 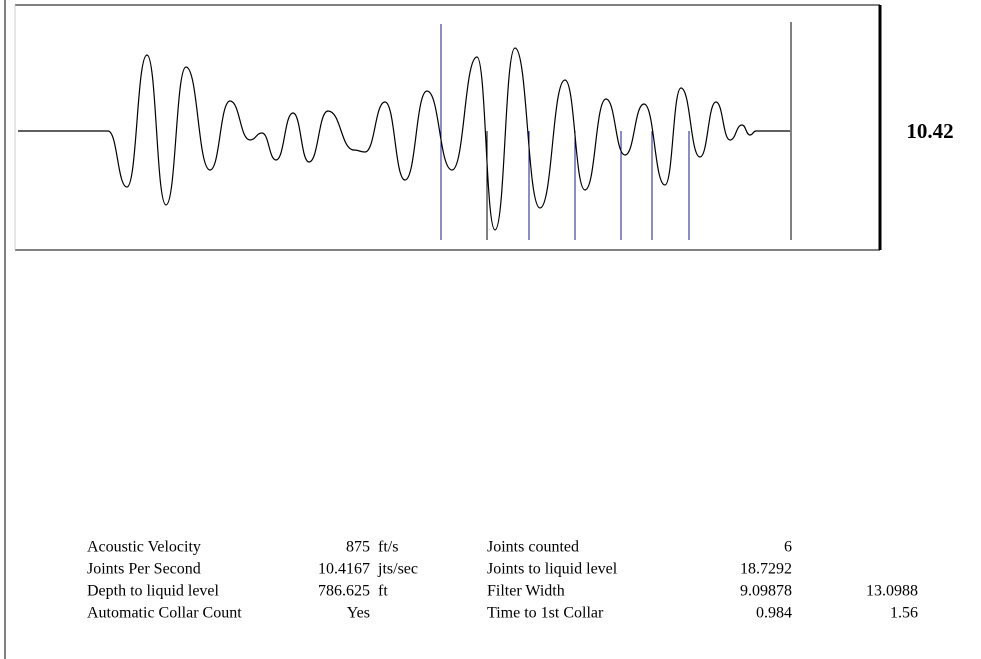 What do you see at coordinates (153, 591) in the screenshot?
I see `table-label: Depth to liquid level` at bounding box center [153, 591].